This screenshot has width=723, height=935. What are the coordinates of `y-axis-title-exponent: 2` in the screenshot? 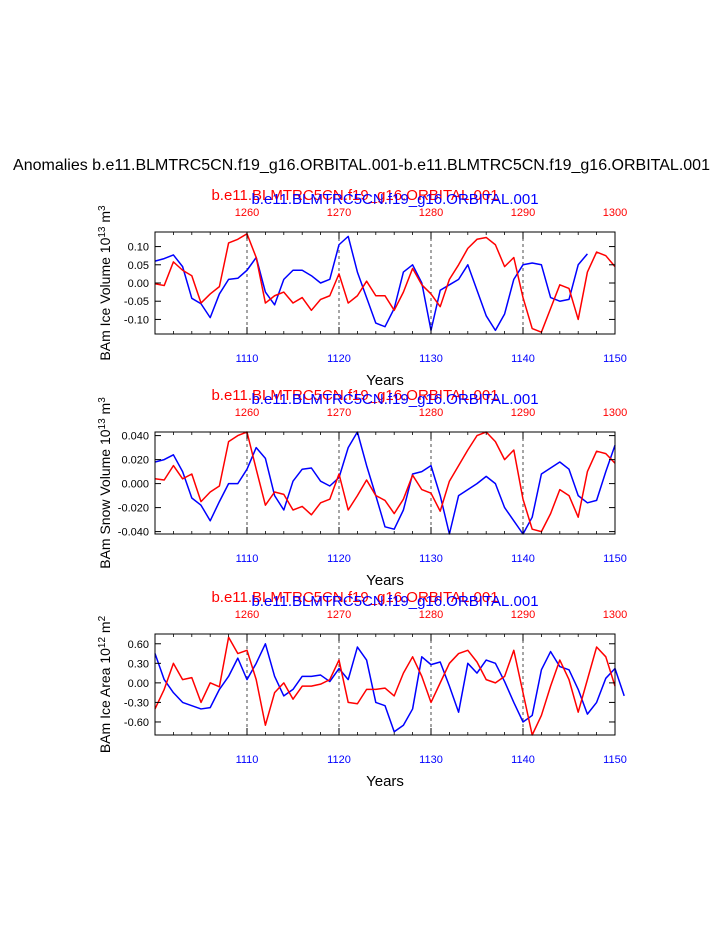 It's located at (102, 618).